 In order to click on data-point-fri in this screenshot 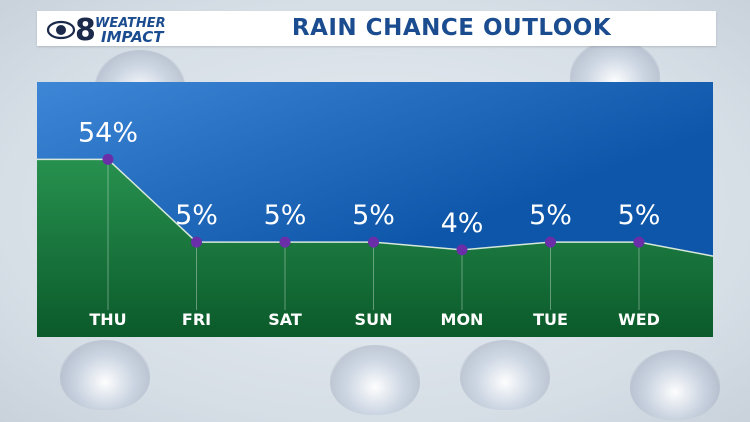, I will do `click(196, 242)`.